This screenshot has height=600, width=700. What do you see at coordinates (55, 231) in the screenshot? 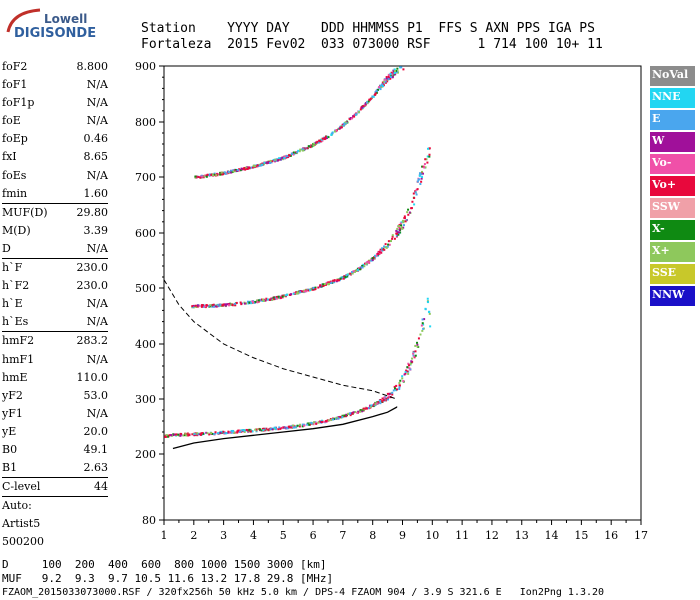
I see `param-row: M(D) 3.39` at bounding box center [55, 231].